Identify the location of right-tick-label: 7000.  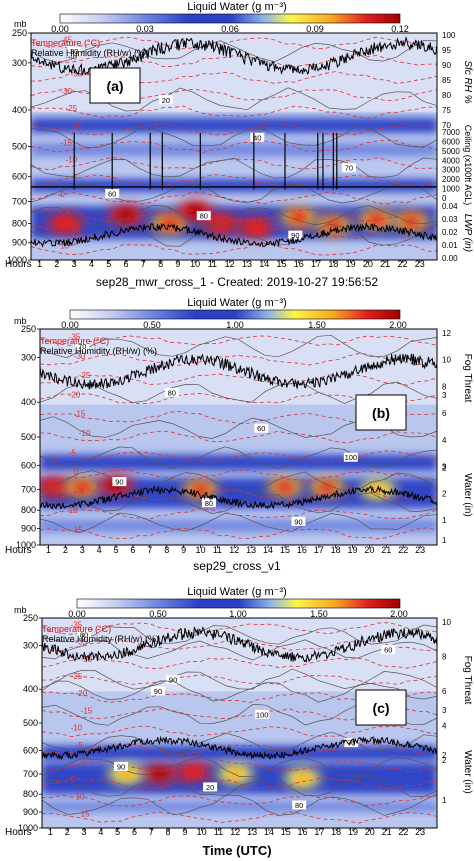
(451, 132).